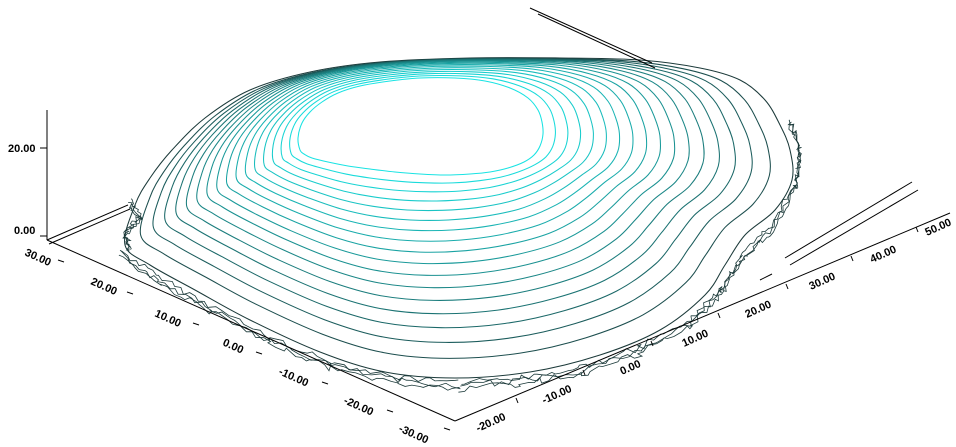 The image size is (956, 447). I want to click on z-tick-label: 0.00, so click(24, 231).